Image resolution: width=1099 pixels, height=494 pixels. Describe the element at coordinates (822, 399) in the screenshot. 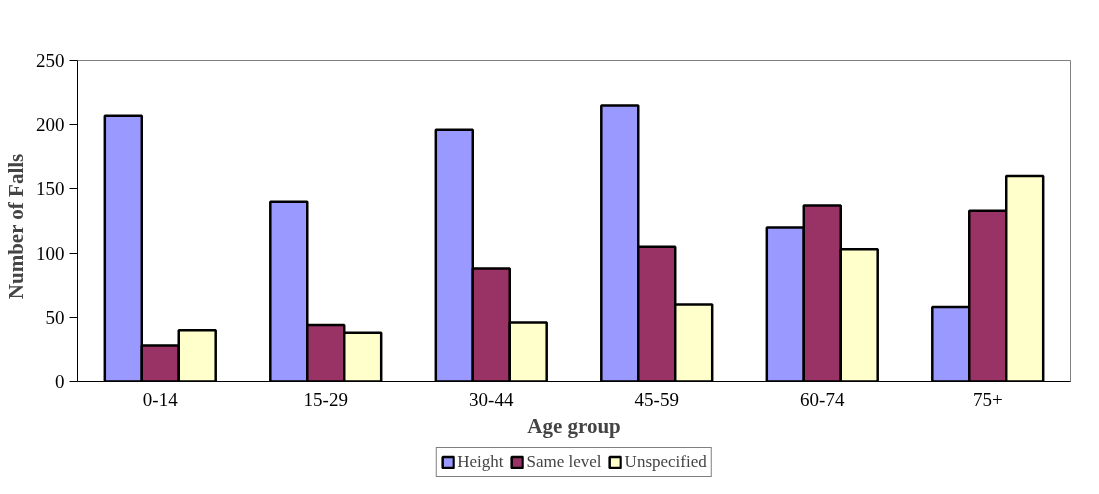

I see `x-tick-label: 60-74` at that location.